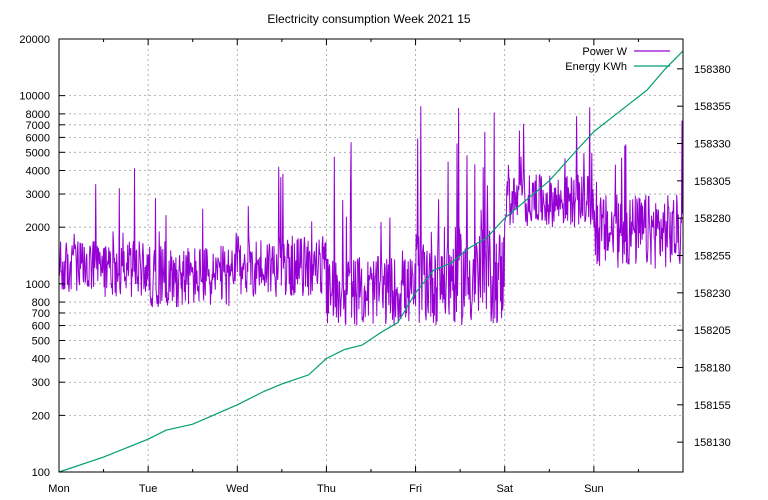 The image size is (768, 500). Describe the element at coordinates (712, 294) in the screenshot. I see `y-right-tick-label: 158230` at that location.